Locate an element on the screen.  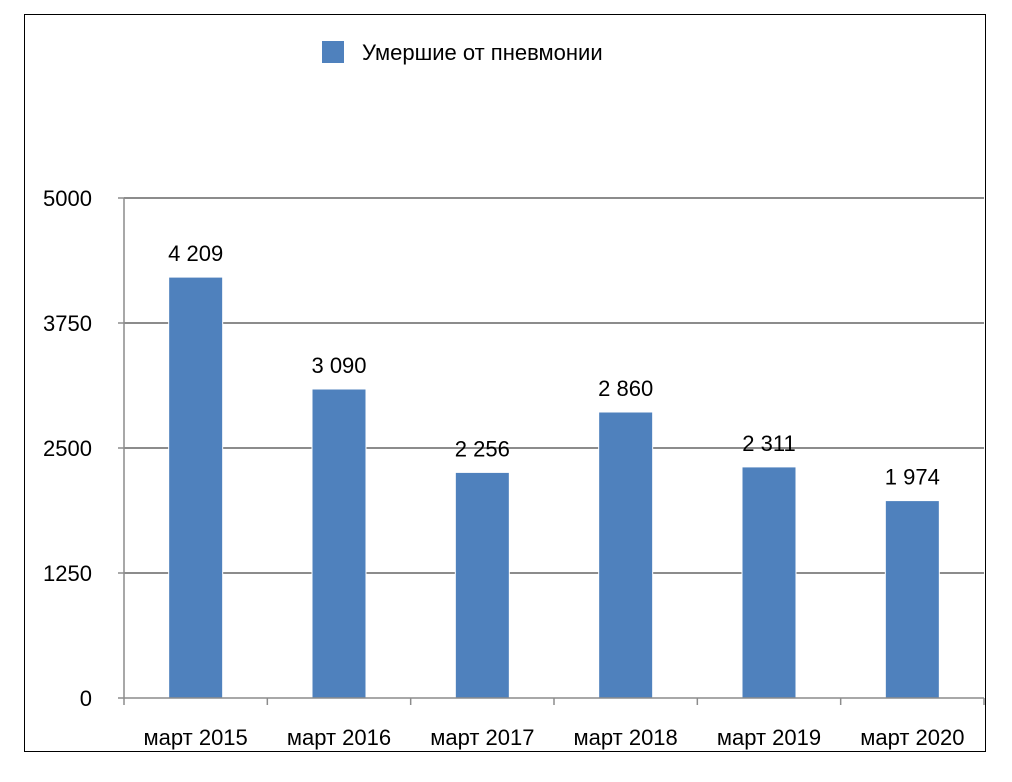
x-tick-label: март 2015 is located at coordinates (196, 737).